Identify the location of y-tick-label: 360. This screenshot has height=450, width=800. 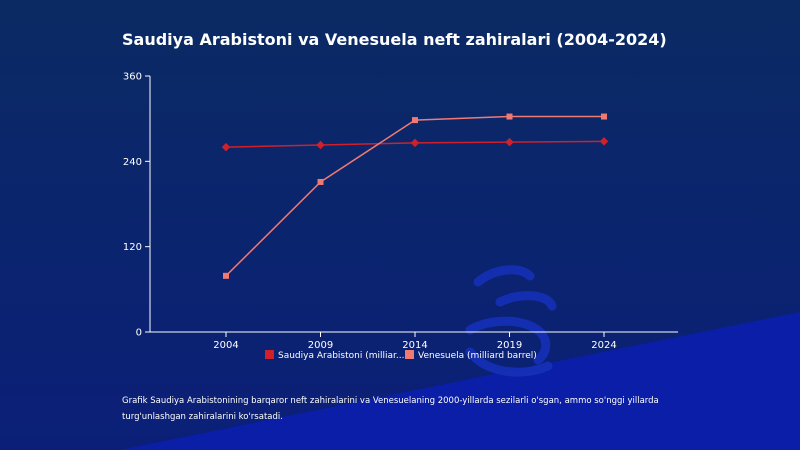
(132, 77).